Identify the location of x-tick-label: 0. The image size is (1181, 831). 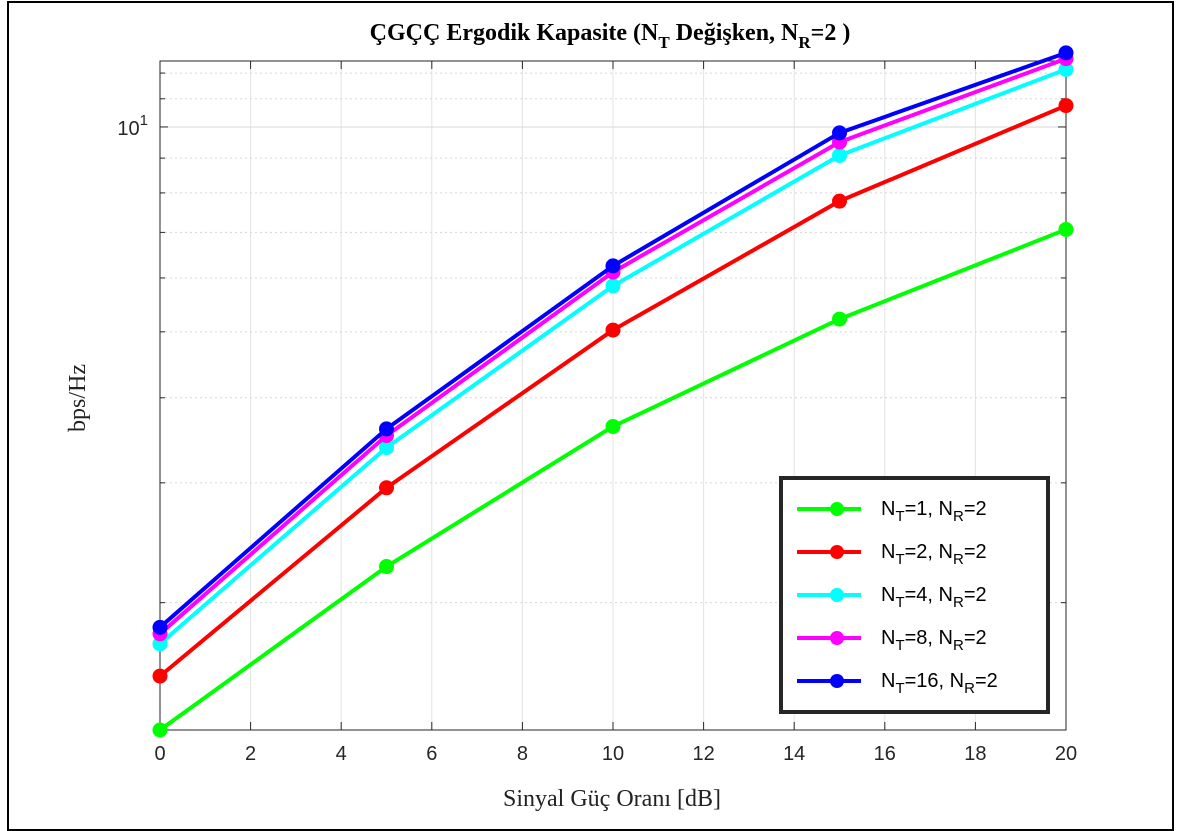
(159, 754).